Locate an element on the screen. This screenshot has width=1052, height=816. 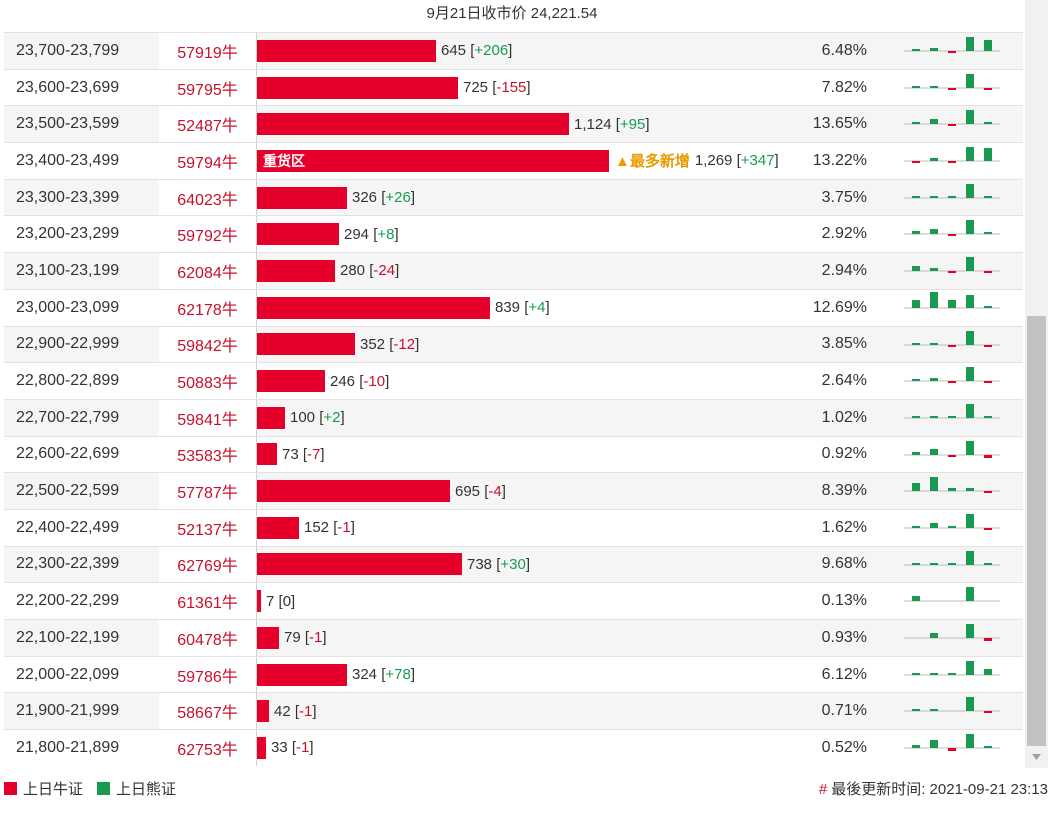
warrant-code-link: 59794牛 is located at coordinates (207, 161).